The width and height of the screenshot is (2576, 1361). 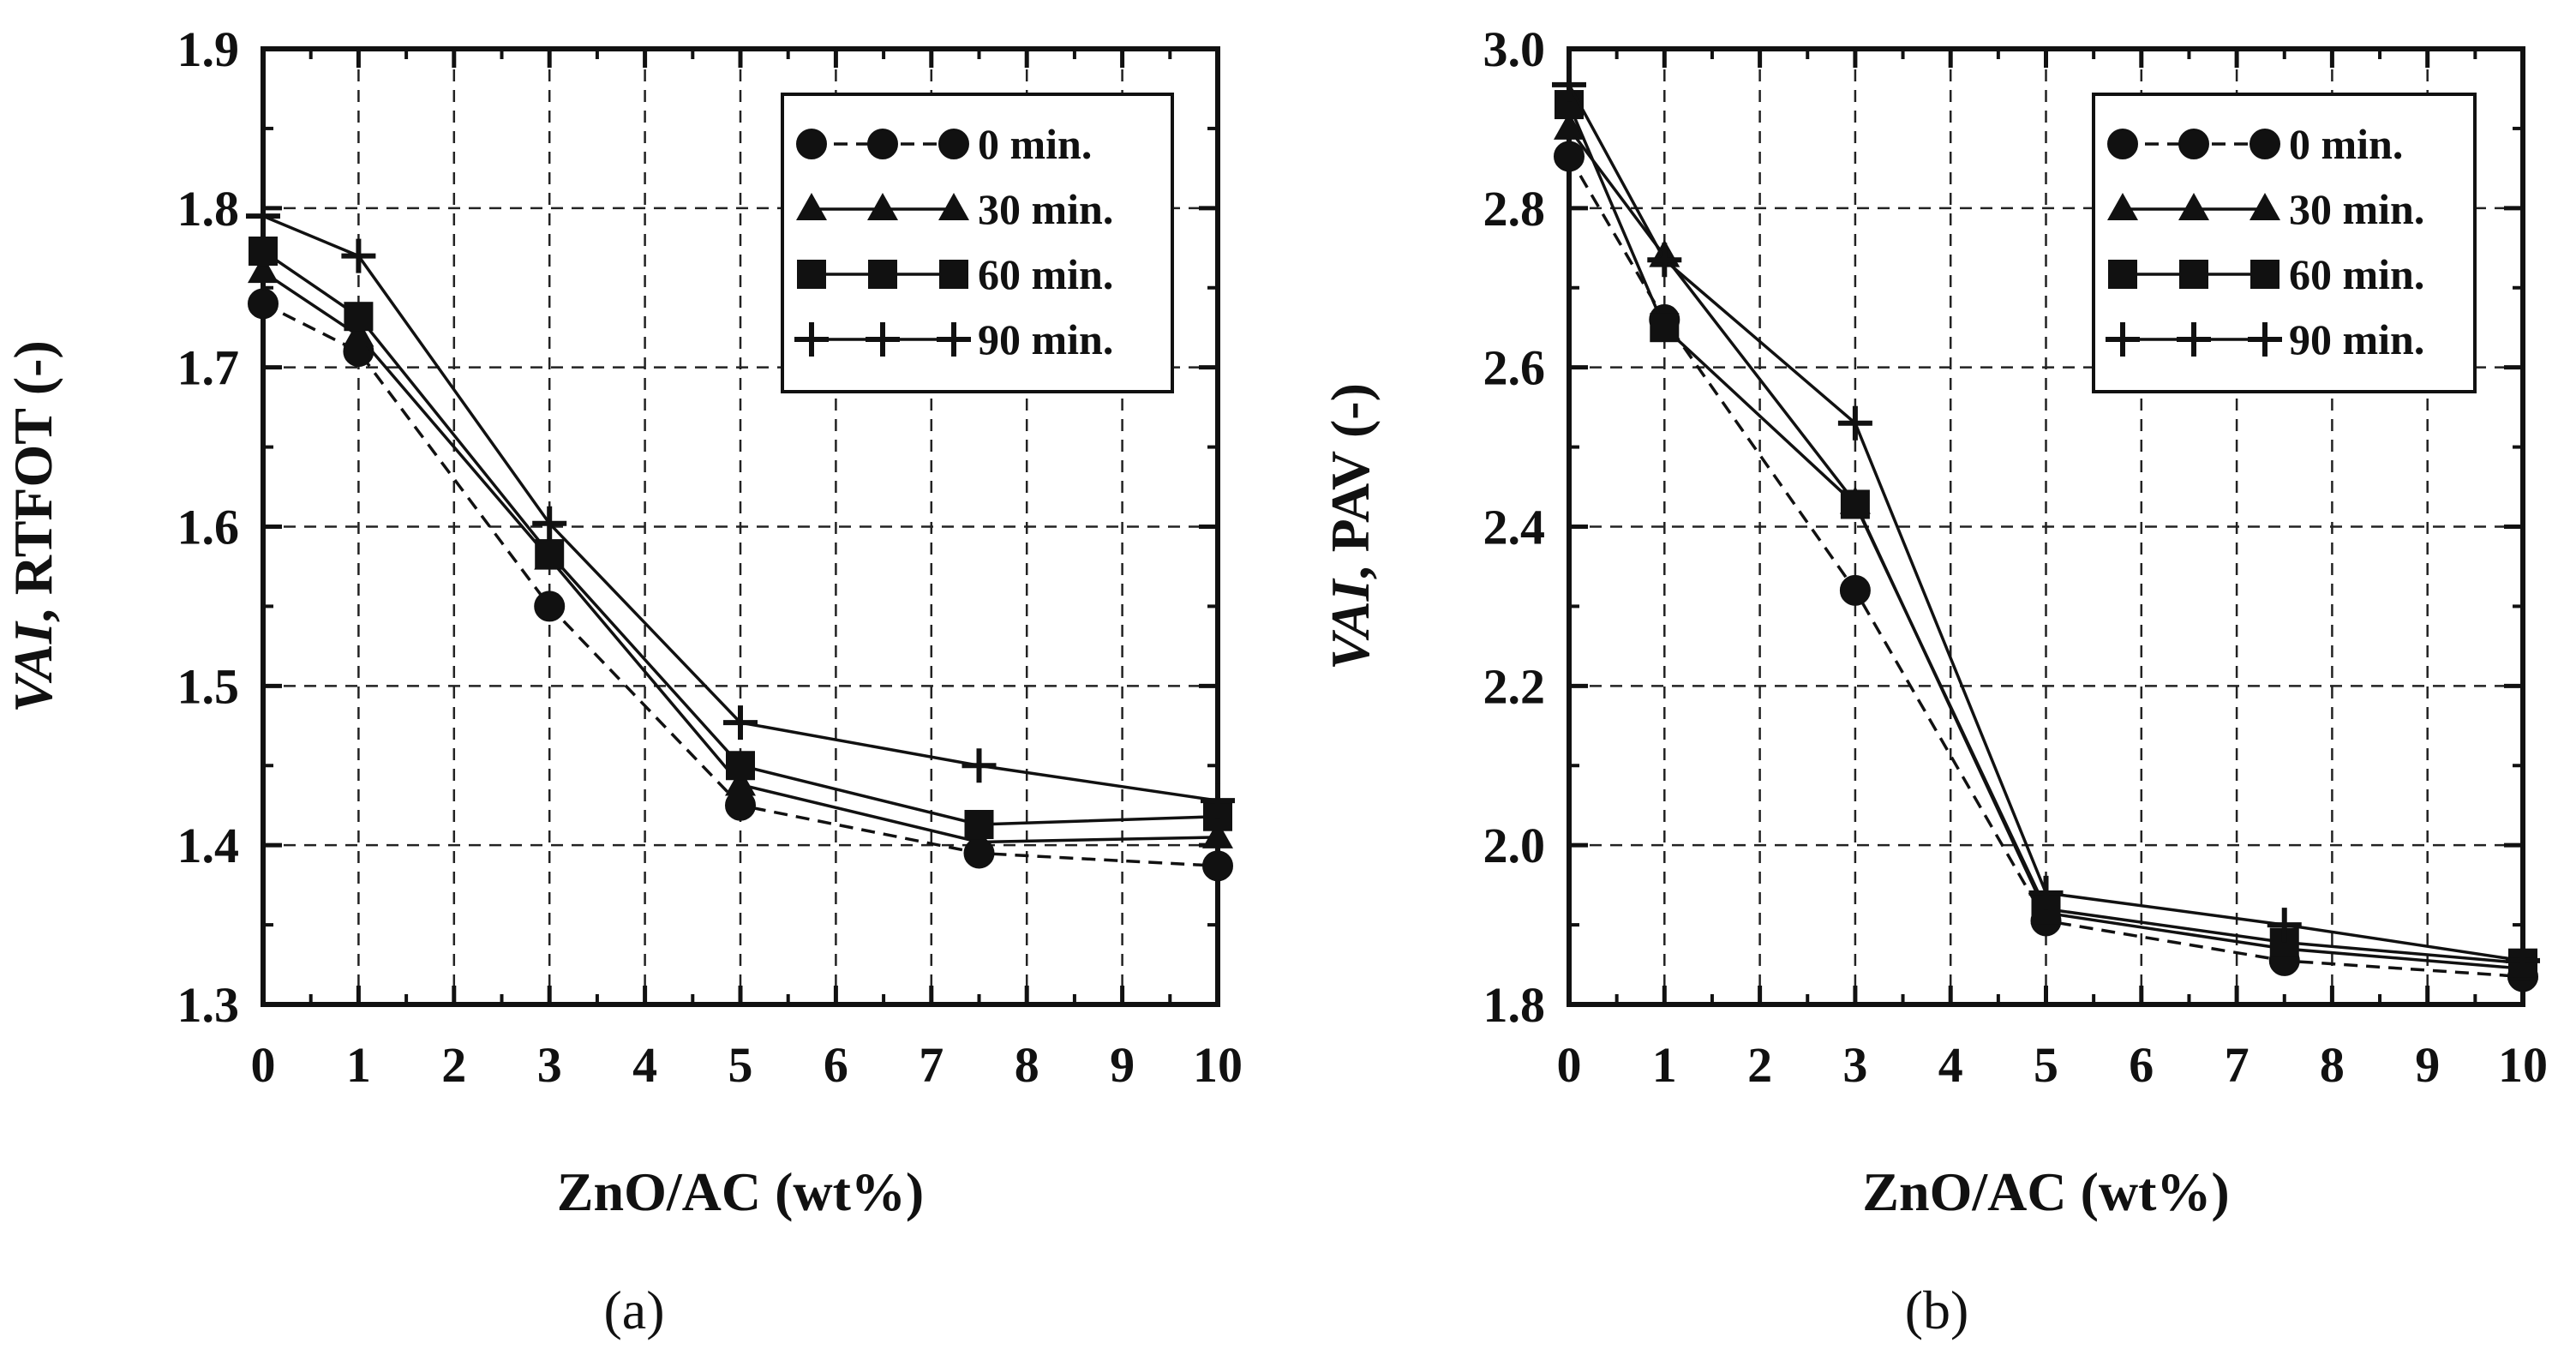 I want to click on y-axis-label-rest: , PAV (-), so click(x=1350, y=481).